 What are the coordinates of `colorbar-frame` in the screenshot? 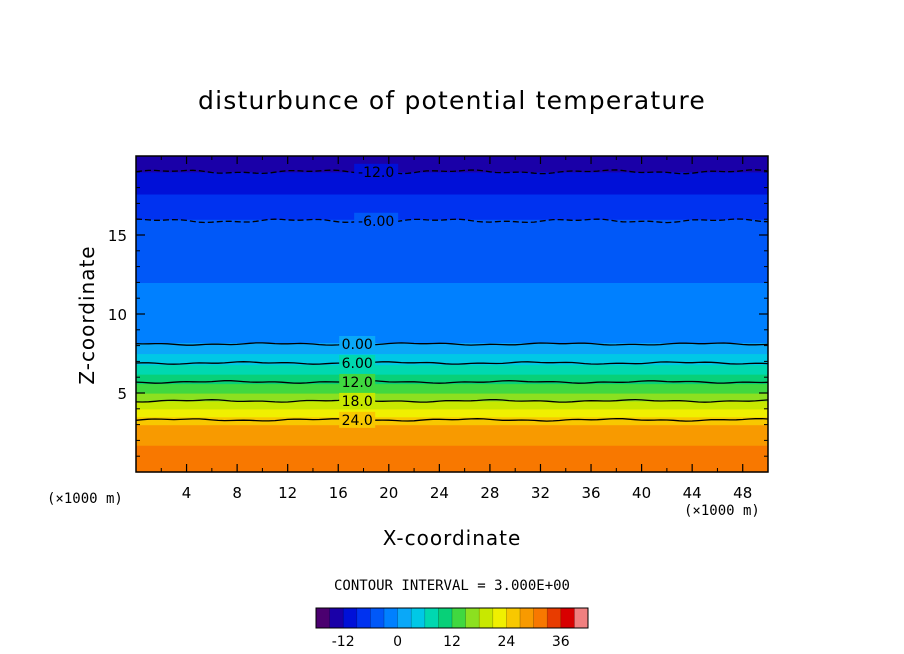 It's located at (452, 618).